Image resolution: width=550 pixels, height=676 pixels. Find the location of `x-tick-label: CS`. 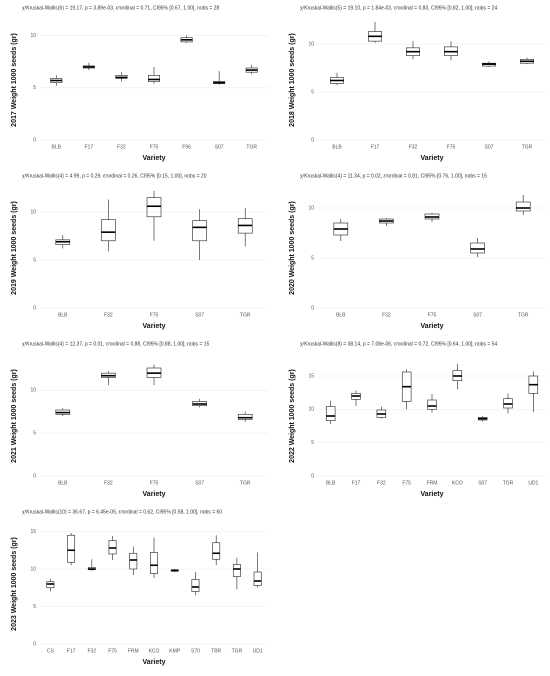

x-tick-label: CS is located at coordinates (51, 651).